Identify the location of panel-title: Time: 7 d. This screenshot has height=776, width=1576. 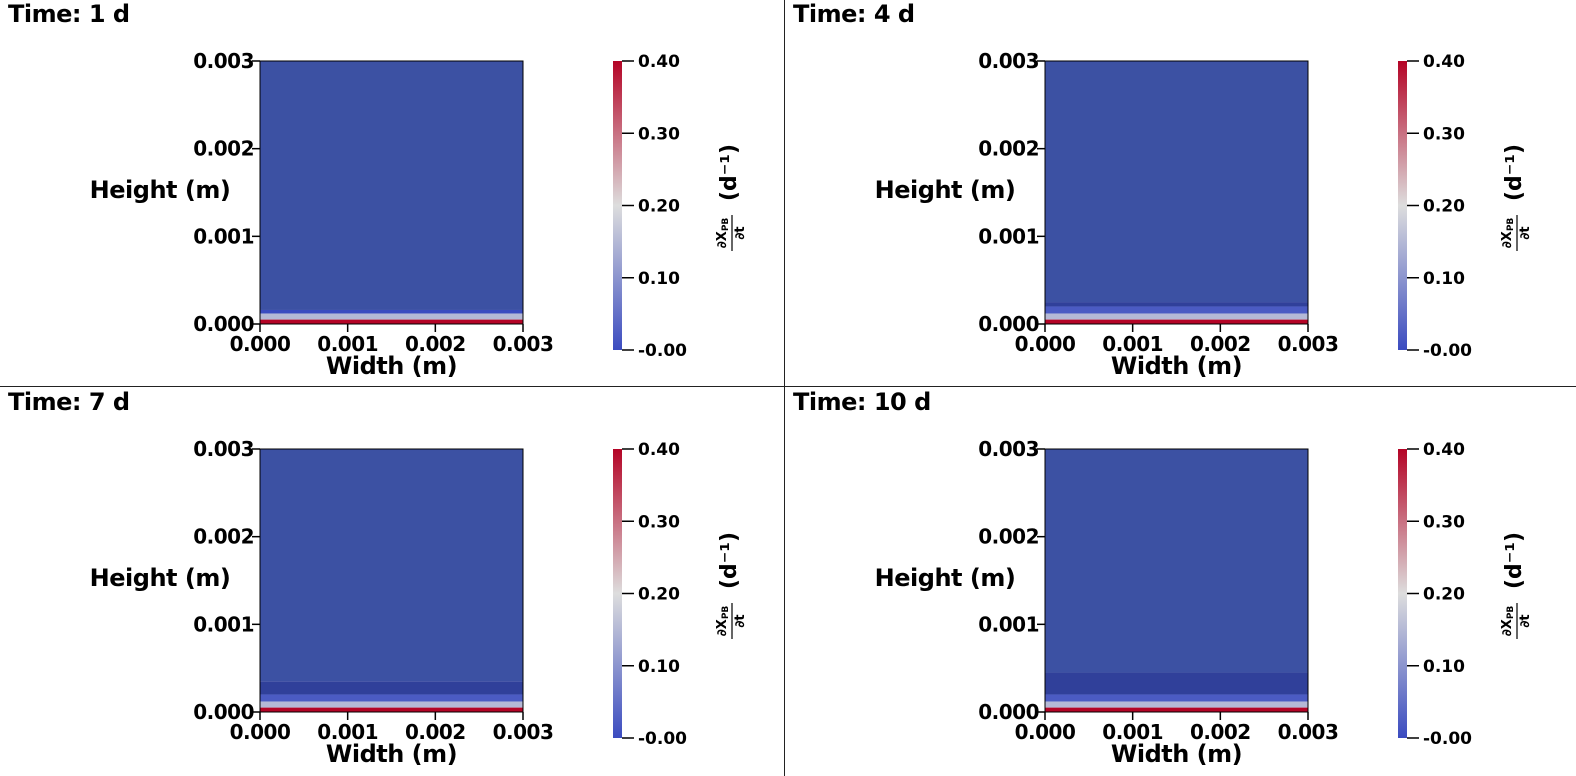
(69, 402).